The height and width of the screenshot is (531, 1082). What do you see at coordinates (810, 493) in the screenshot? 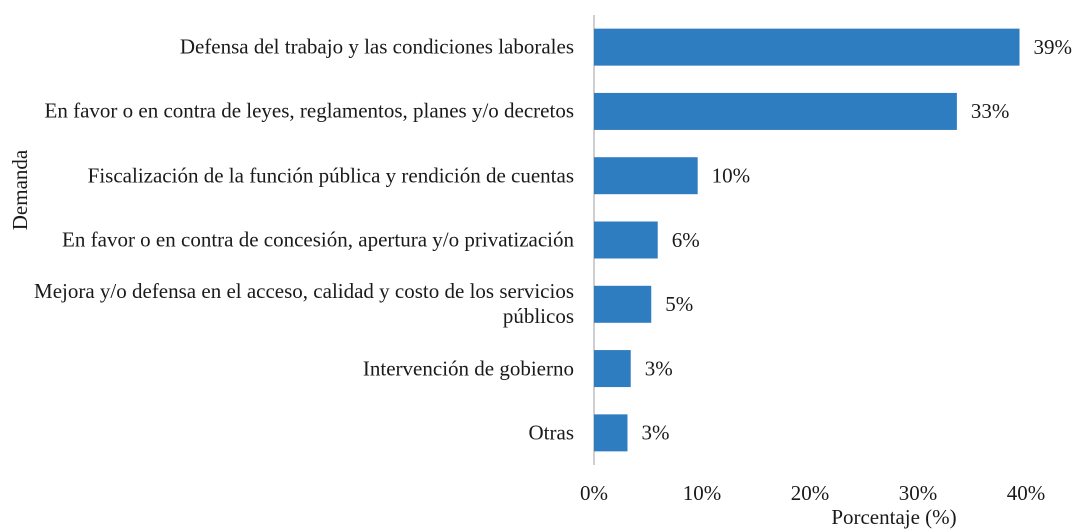
I see `x-tick-label: 20%` at bounding box center [810, 493].